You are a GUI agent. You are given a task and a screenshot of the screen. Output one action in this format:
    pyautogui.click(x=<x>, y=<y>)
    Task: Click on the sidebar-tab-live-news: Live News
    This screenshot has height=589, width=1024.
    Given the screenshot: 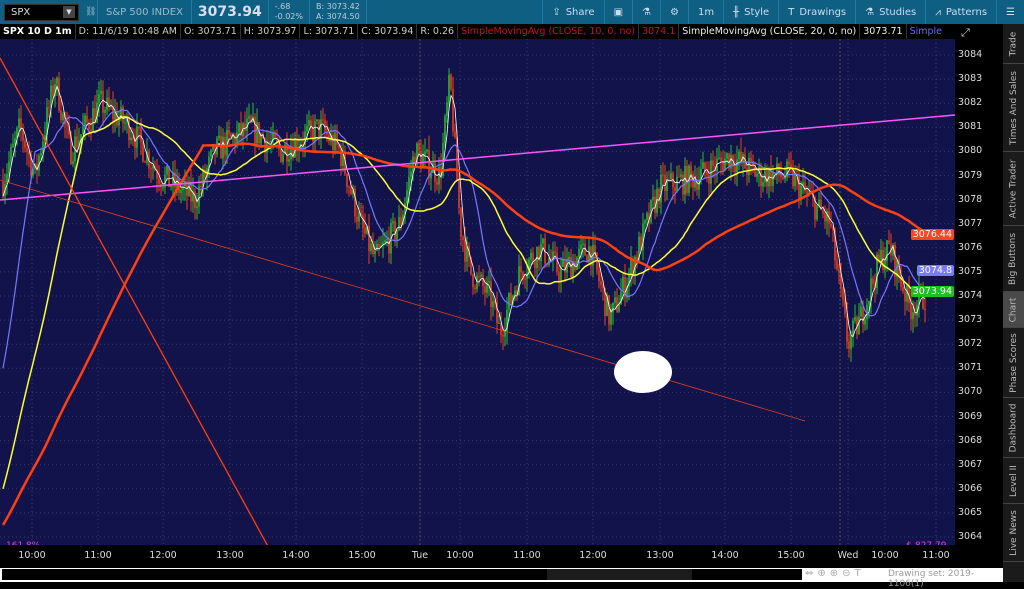 What is the action you would take?
    pyautogui.click(x=1013, y=533)
    